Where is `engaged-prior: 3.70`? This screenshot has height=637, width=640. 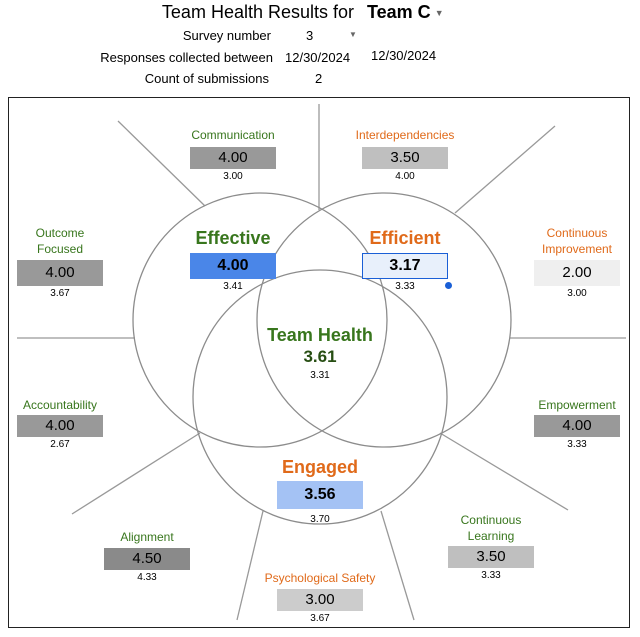
engaged-prior: 3.70 is located at coordinates (320, 519).